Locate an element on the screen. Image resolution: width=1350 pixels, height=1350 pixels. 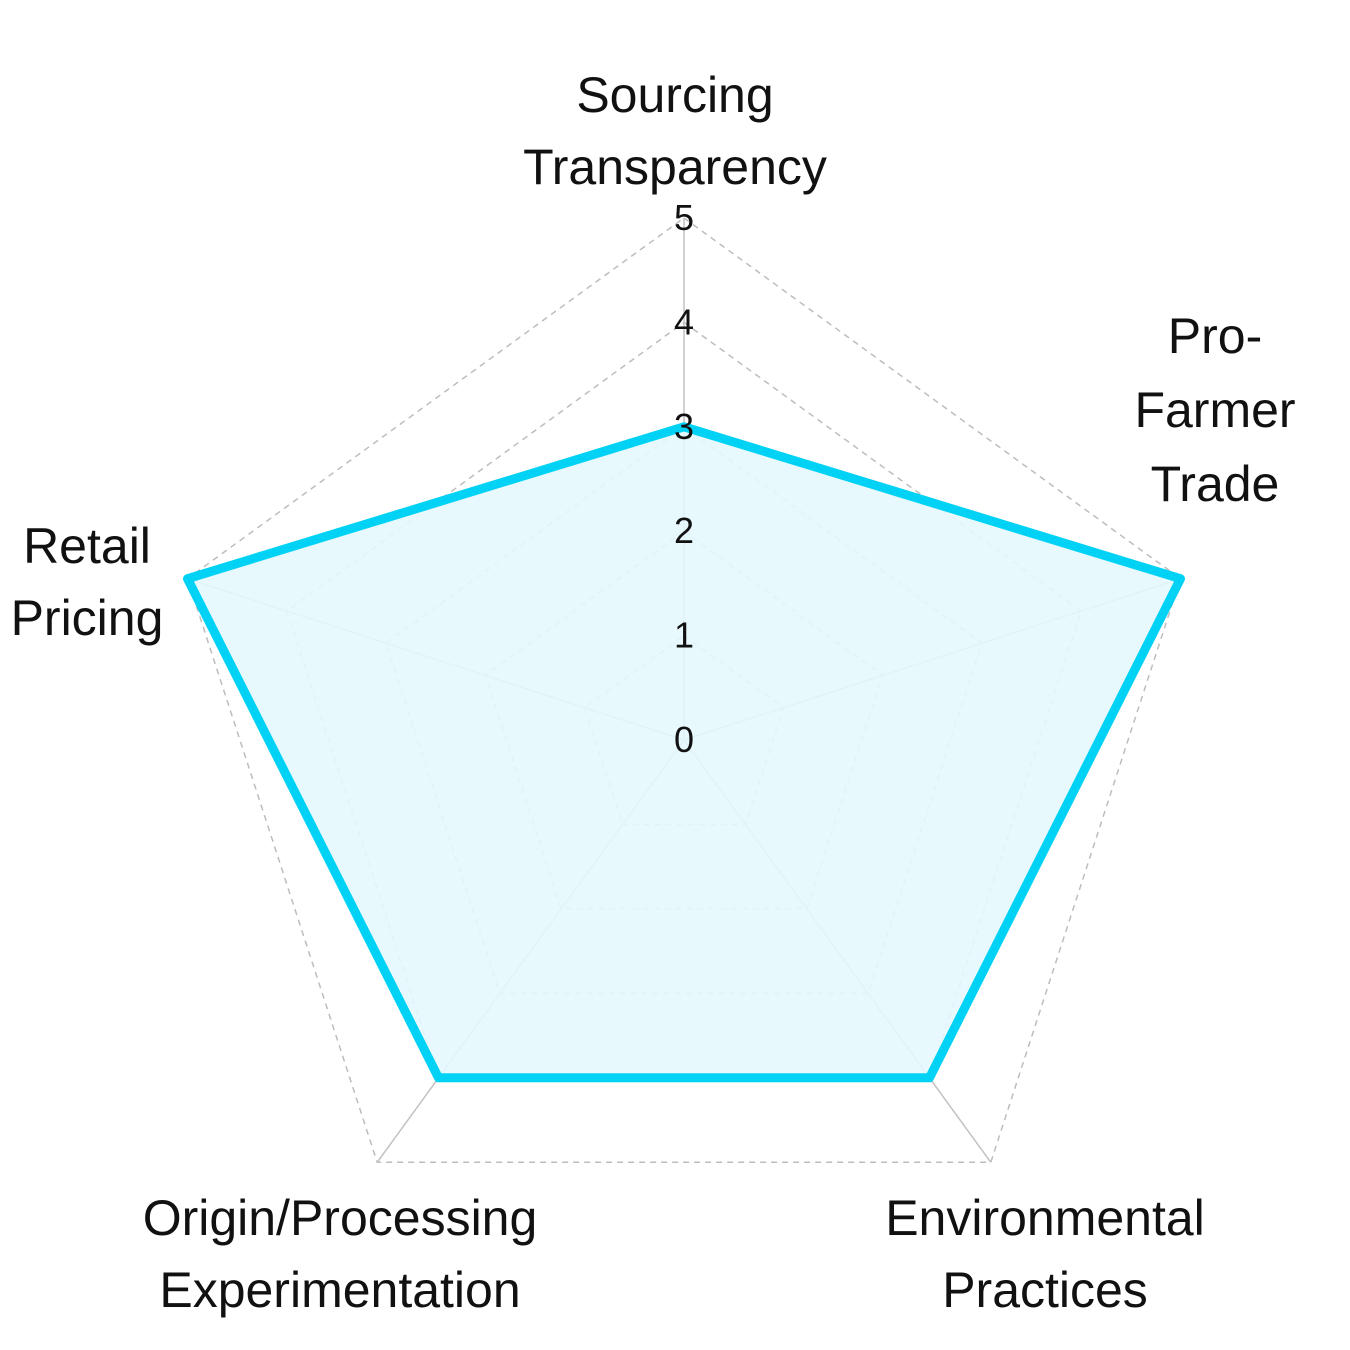
tick-label-5: 5 is located at coordinates (684, 217).